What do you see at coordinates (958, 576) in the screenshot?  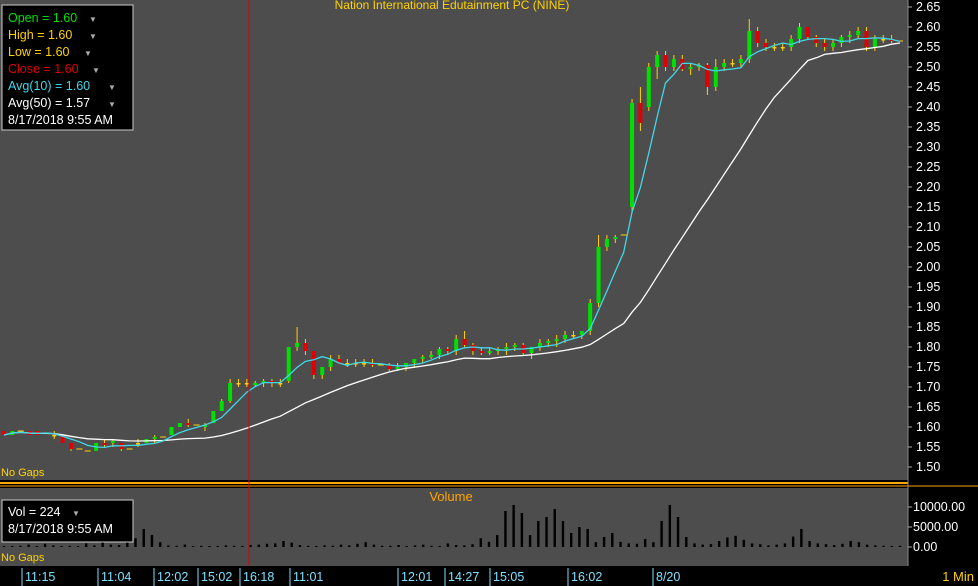 I see `interval-label: 1 Min` at bounding box center [958, 576].